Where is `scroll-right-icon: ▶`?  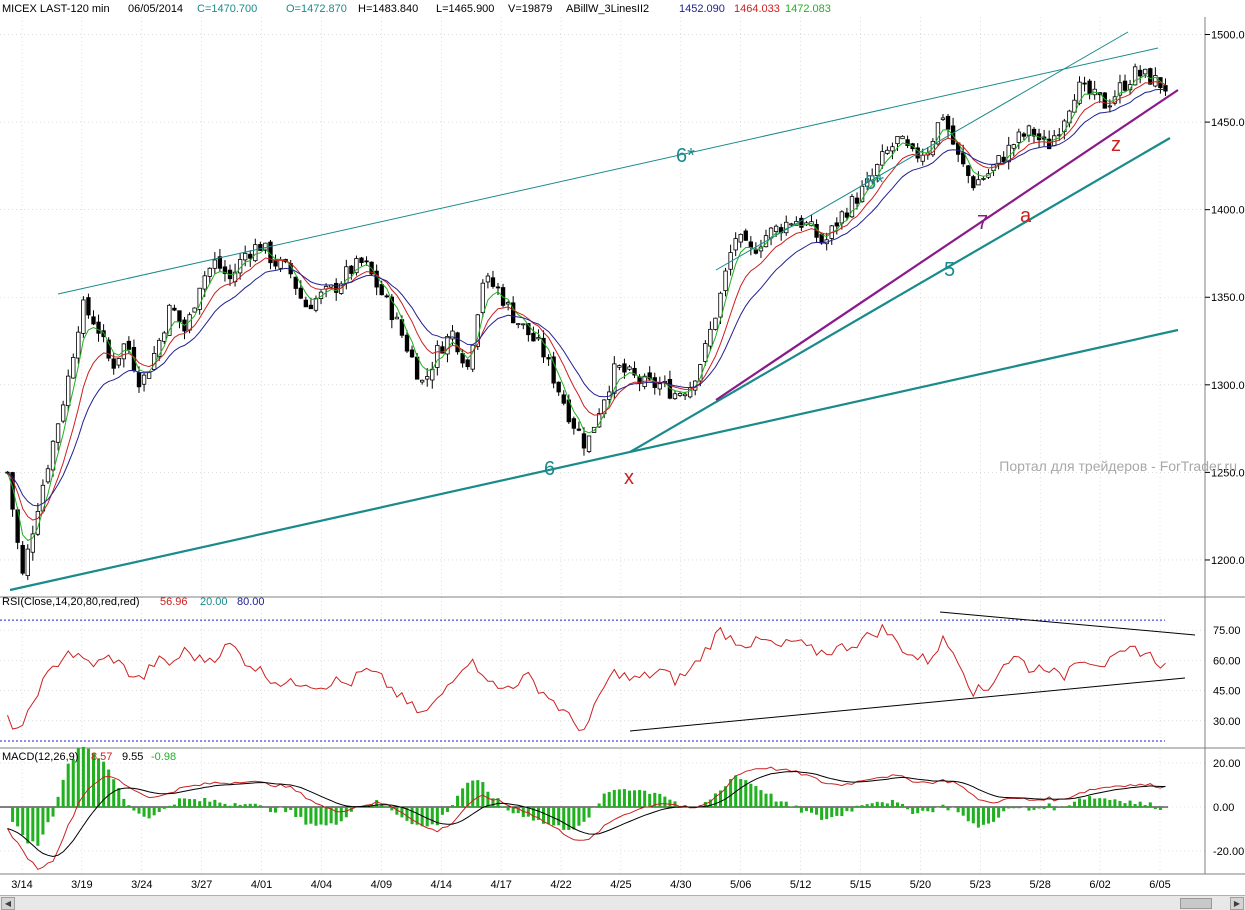 scroll-right-icon: ▶ is located at coordinates (1237, 903).